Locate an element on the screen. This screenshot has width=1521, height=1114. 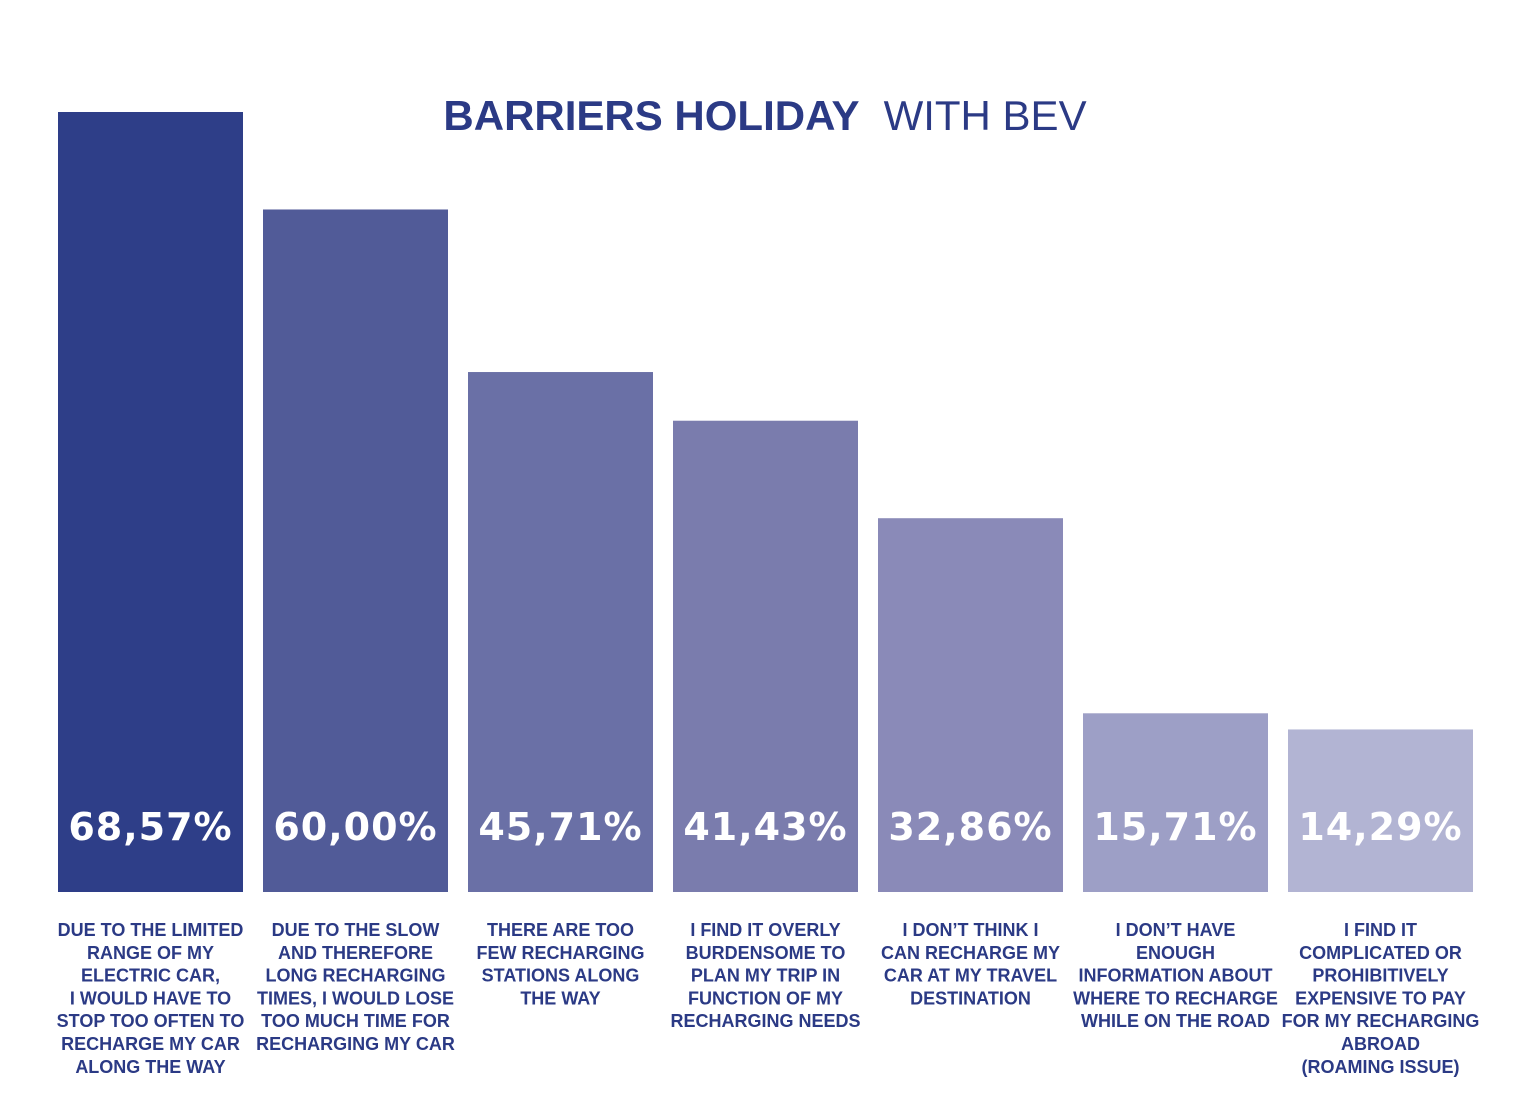
category-label-line: THE WAY is located at coordinates (560, 998).